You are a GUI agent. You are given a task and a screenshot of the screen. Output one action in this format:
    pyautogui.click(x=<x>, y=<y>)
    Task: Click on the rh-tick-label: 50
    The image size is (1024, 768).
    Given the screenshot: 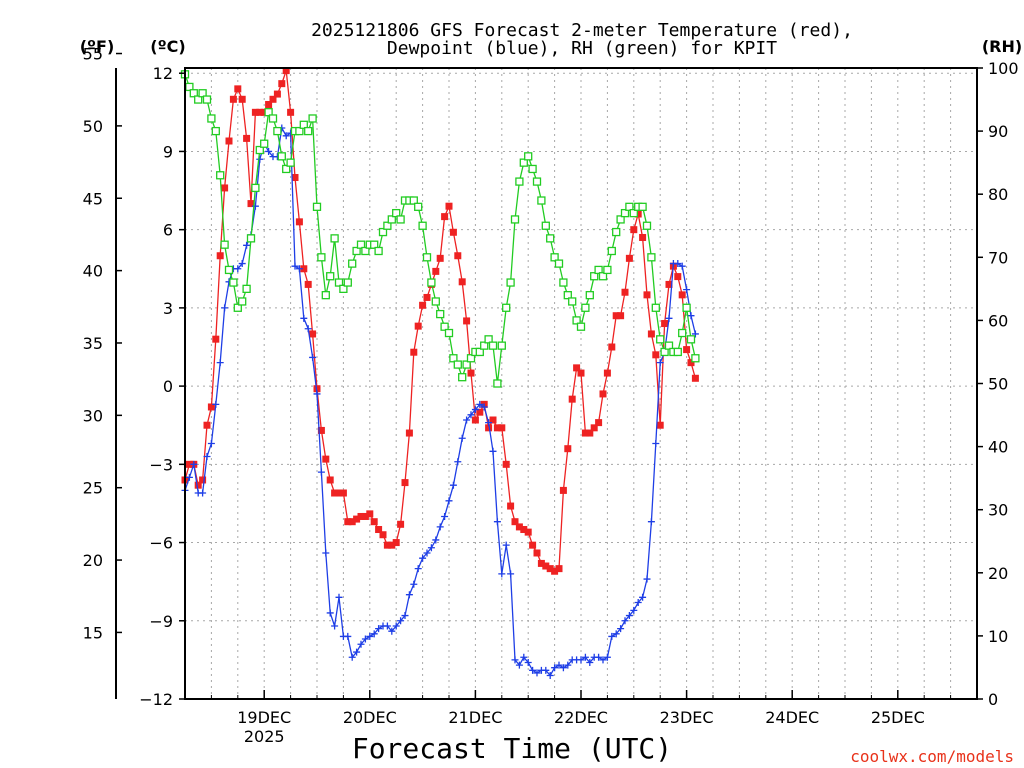 What is the action you would take?
    pyautogui.click(x=998, y=384)
    